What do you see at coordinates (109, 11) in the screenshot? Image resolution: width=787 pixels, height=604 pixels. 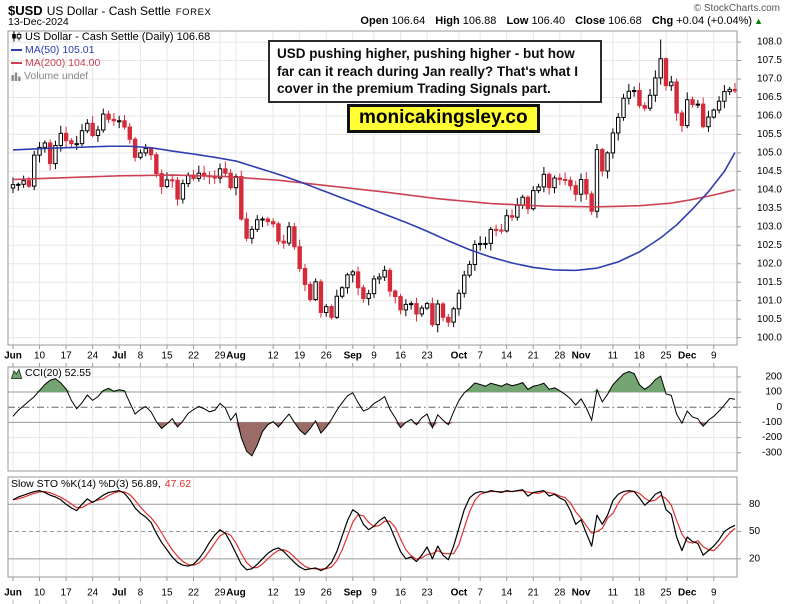 I see `chart-header: $USD US Dollar - Cash Settle FOREX` at bounding box center [109, 11].